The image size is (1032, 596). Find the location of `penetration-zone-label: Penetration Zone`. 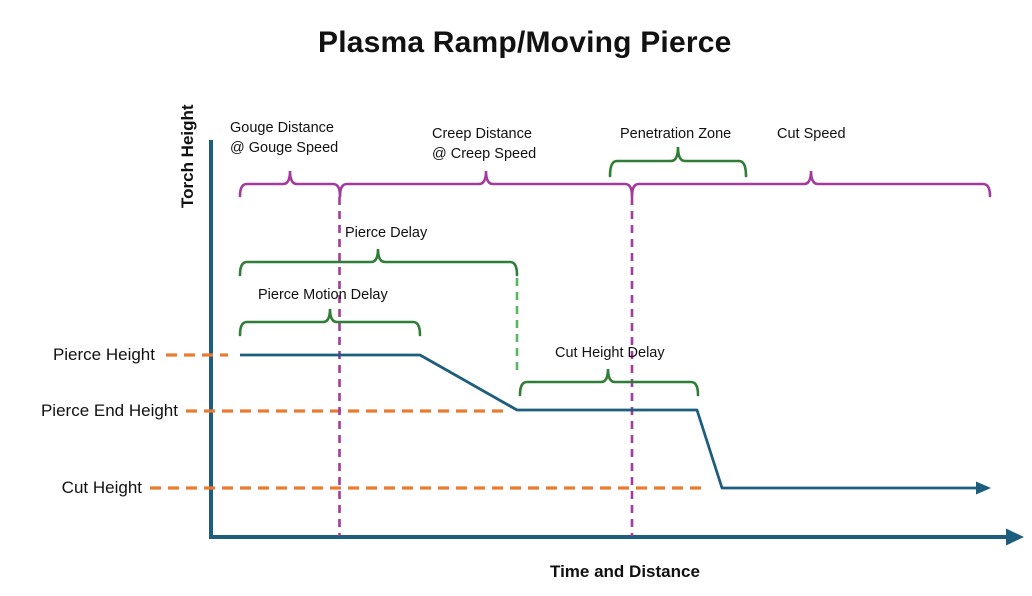

penetration-zone-label: Penetration Zone is located at coordinates (676, 134).